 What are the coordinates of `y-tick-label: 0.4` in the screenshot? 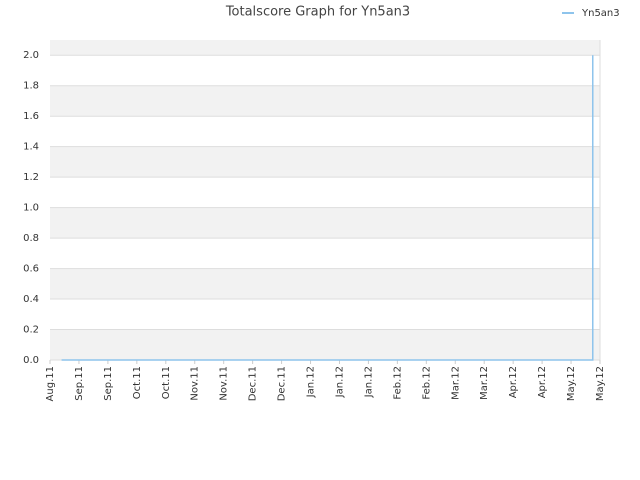 It's located at (31, 299).